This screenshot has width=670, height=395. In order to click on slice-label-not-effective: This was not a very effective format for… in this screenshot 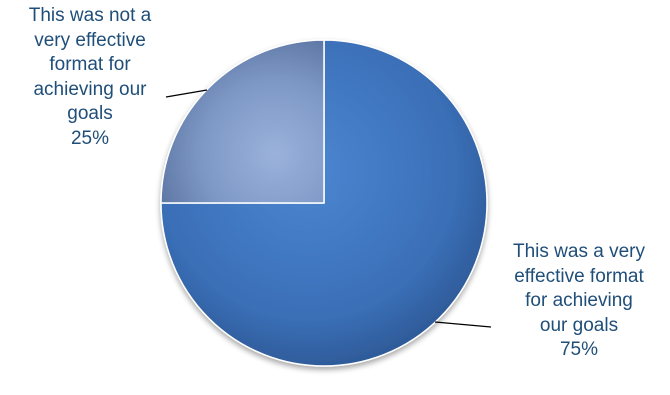, I will do `click(90, 77)`.